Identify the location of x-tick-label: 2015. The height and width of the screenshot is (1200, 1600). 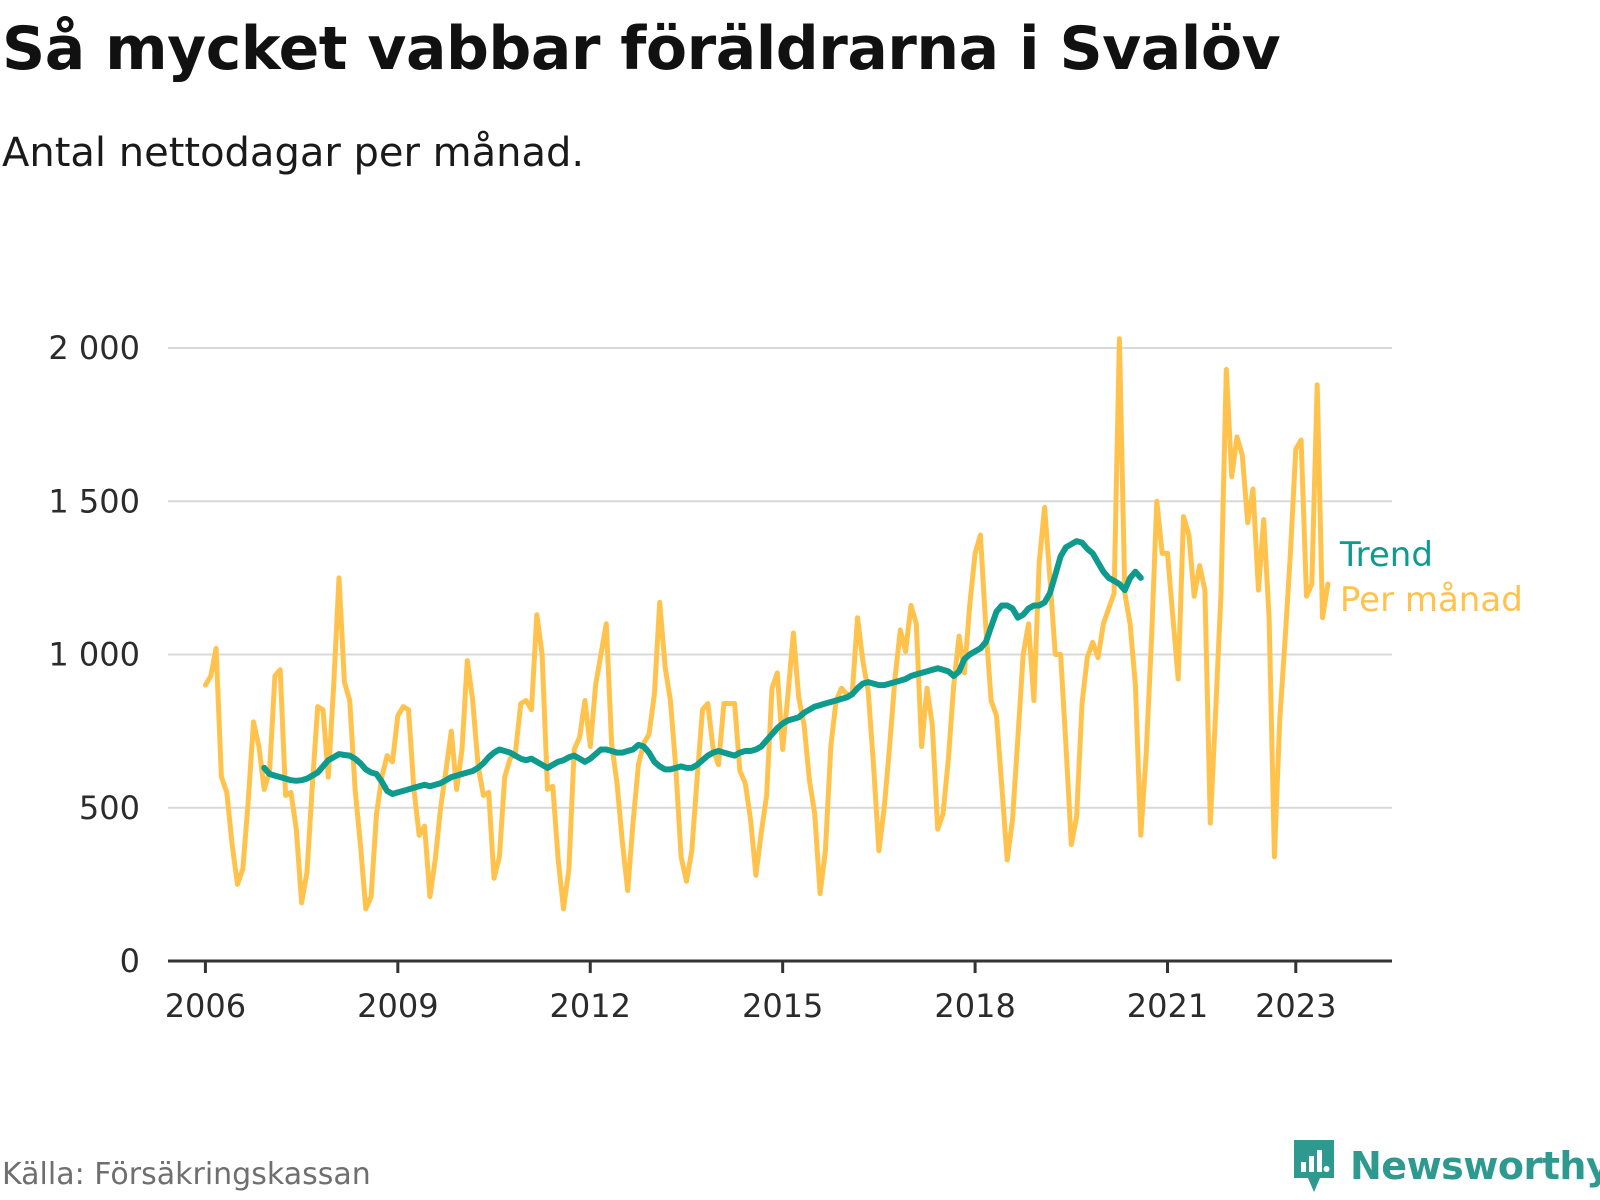
(782, 1006).